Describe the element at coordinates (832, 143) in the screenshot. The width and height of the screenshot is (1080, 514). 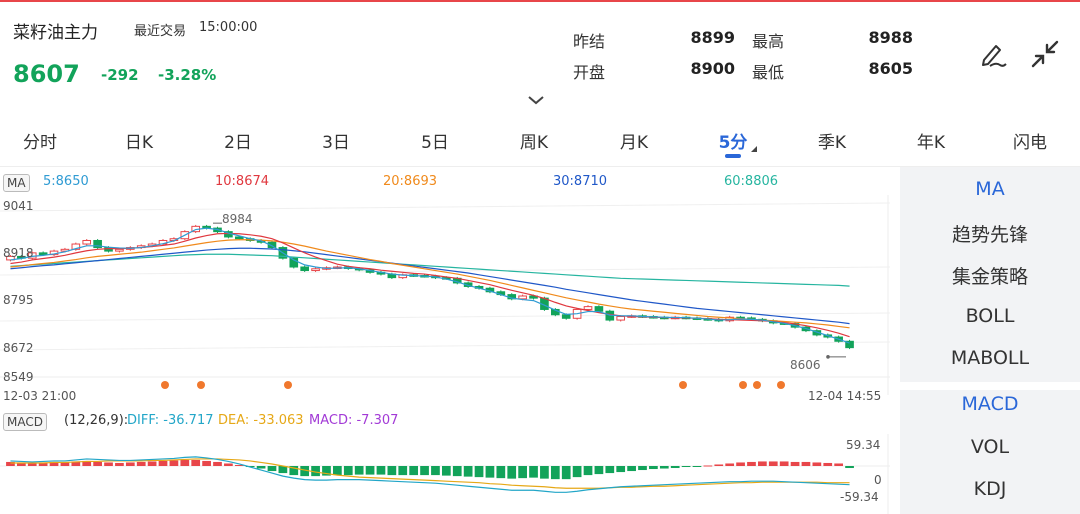
I see `tab-8: 季K` at that location.